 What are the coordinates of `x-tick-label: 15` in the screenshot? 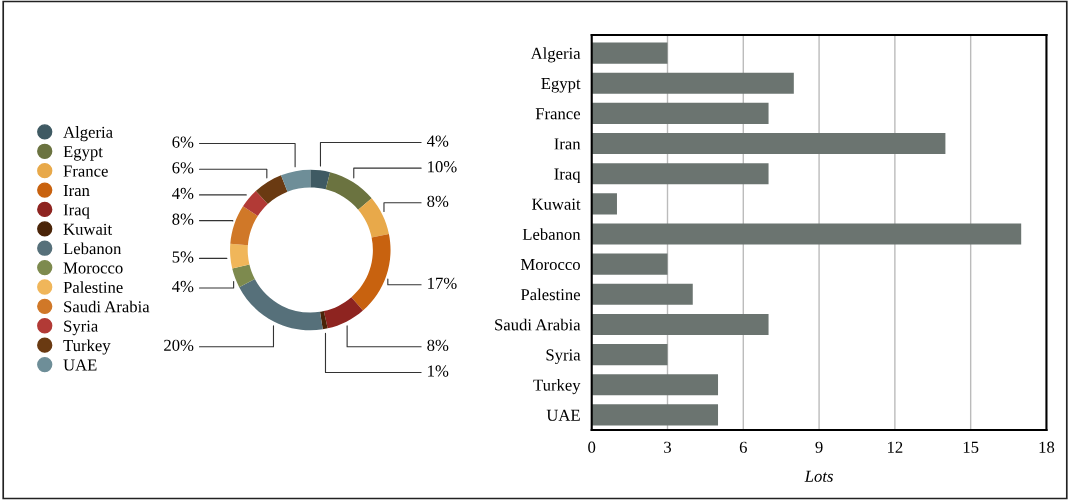 It's located at (971, 447).